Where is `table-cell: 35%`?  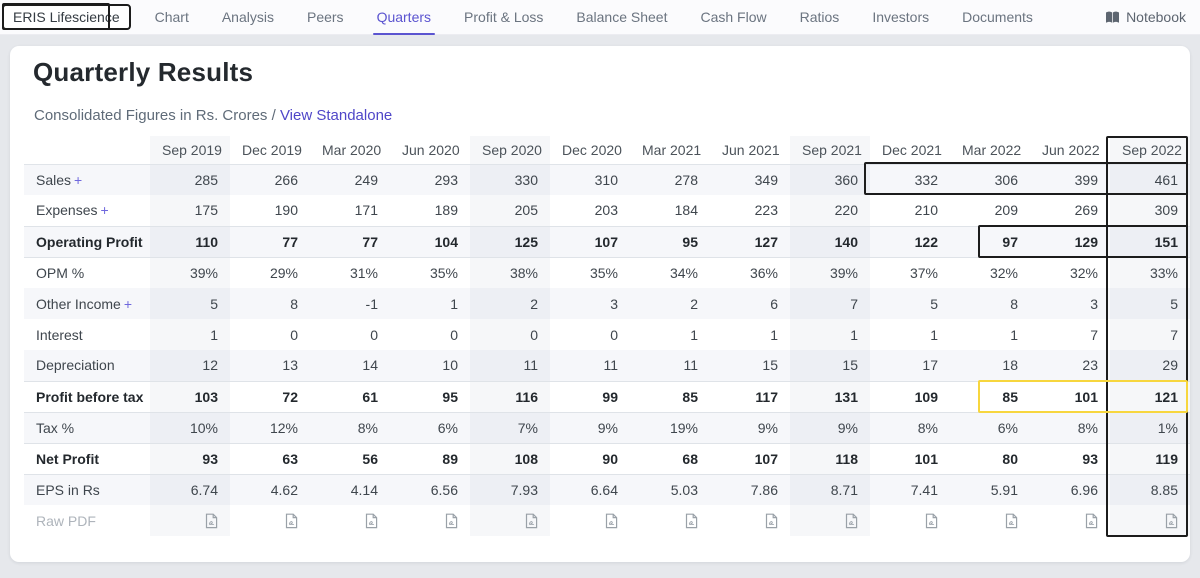
table-cell: 35% is located at coordinates (443, 272).